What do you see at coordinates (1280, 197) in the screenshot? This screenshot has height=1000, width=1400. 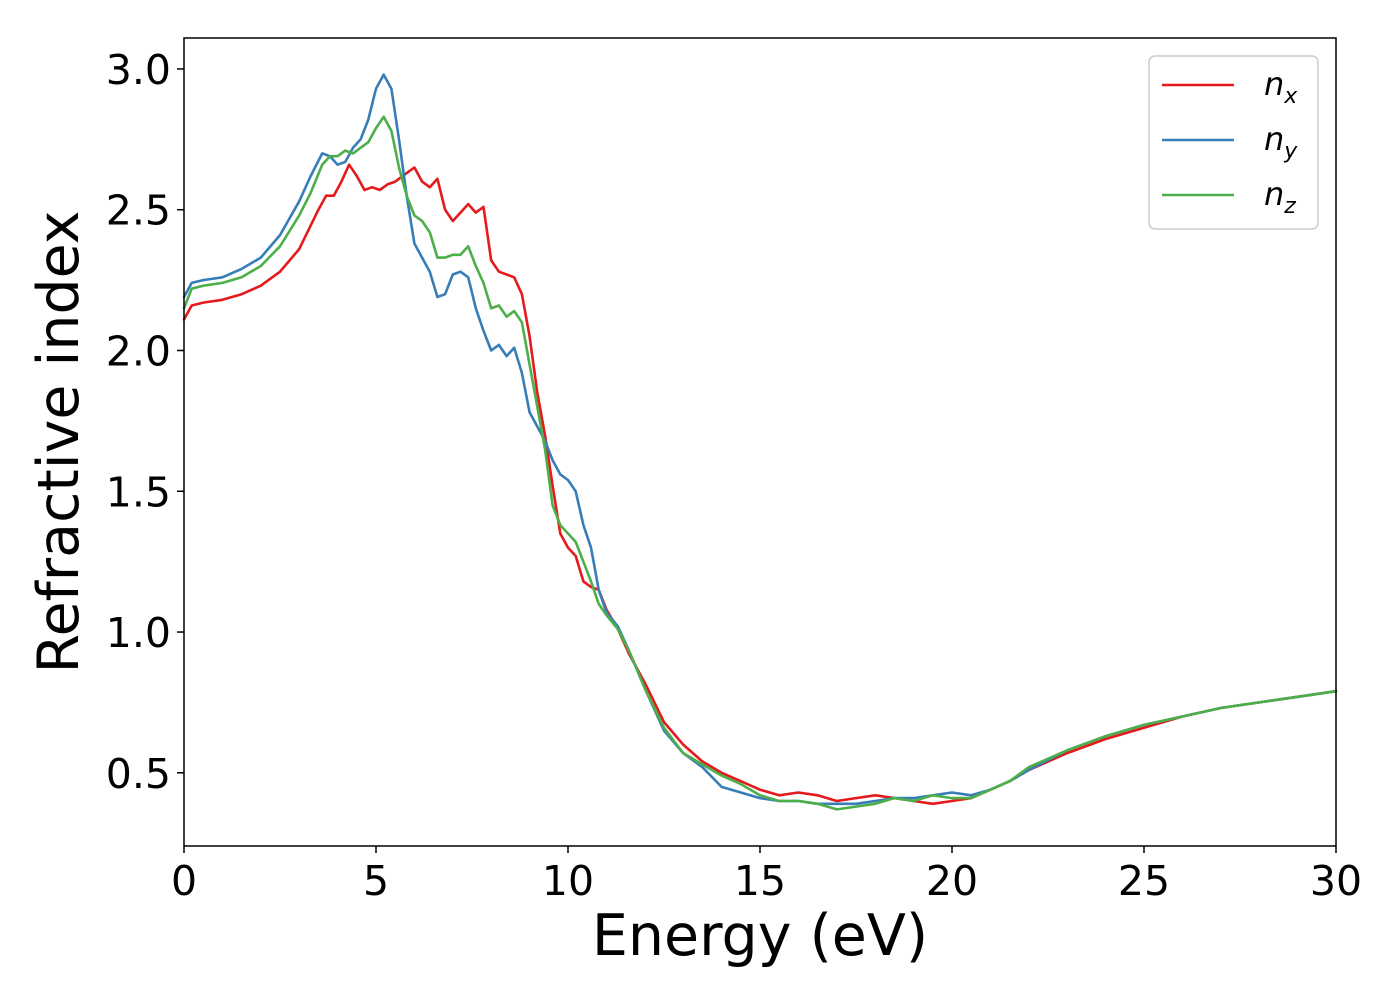 I see `legend-label-n-z: nz` at bounding box center [1280, 197].